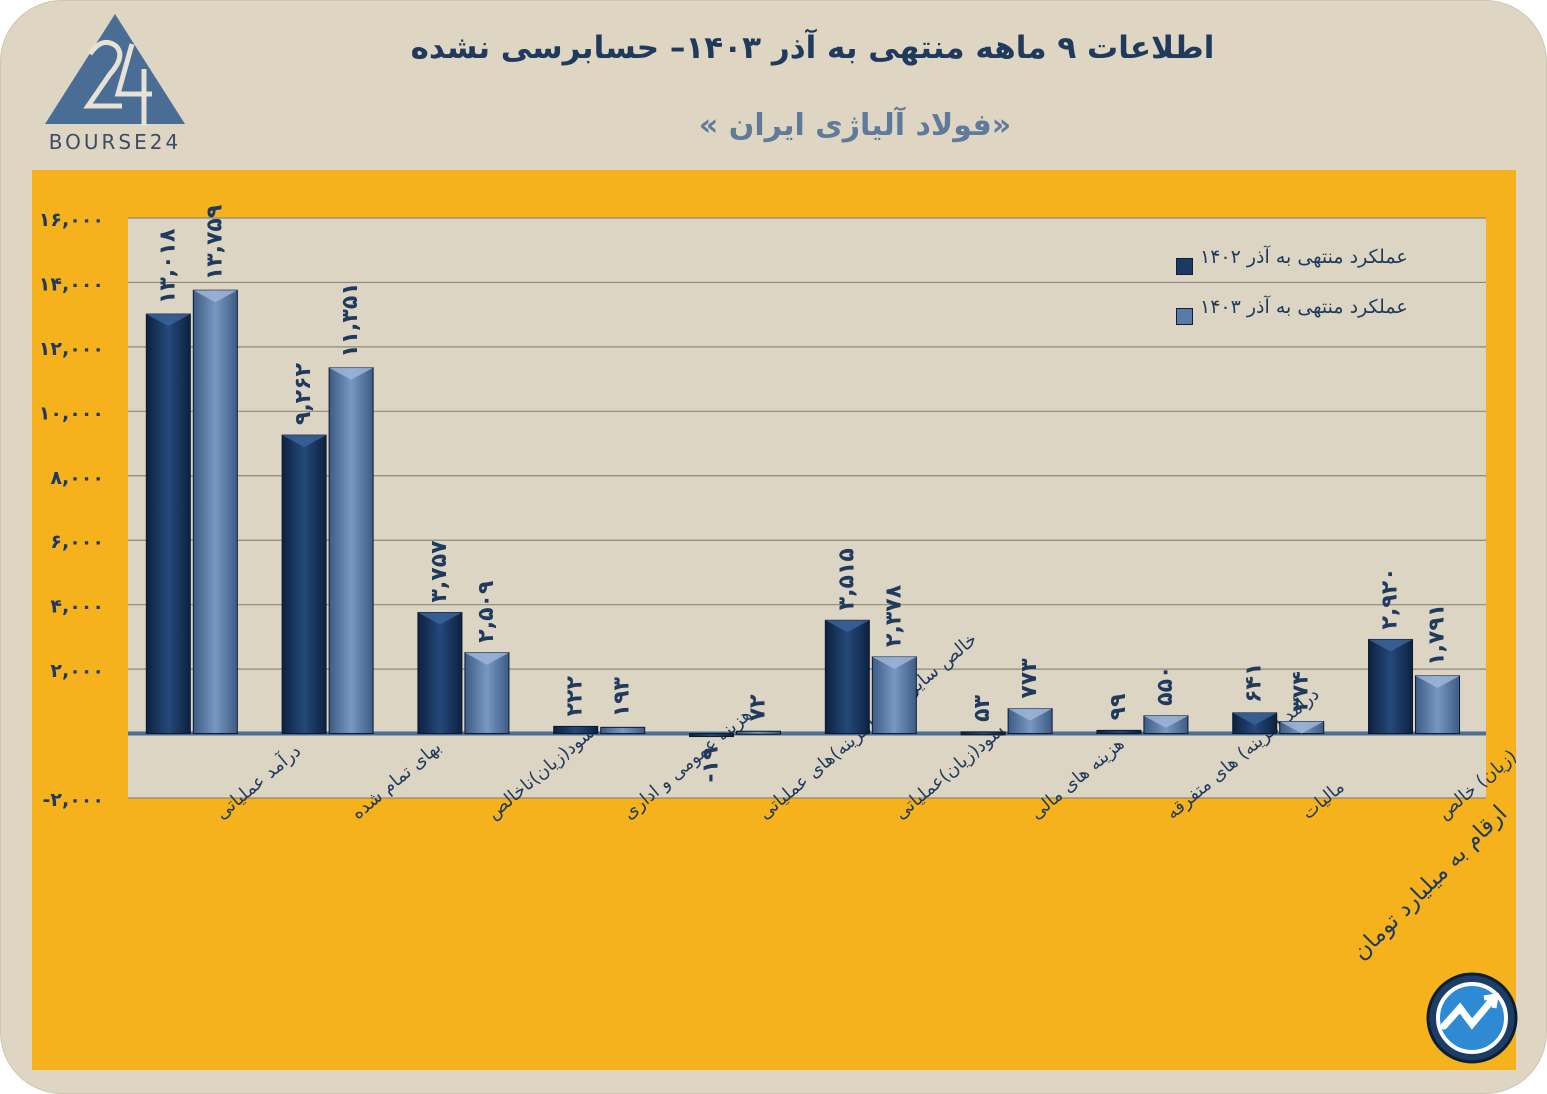 The width and height of the screenshot is (1547, 1094). Describe the element at coordinates (758, 707) in the screenshot. I see `data-label: ۷۲` at that location.